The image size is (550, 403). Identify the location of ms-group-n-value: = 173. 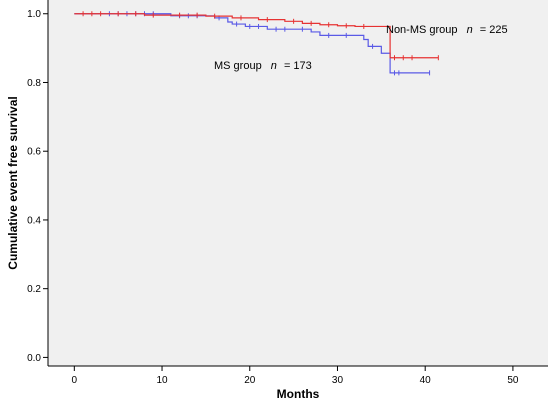
(298, 66).